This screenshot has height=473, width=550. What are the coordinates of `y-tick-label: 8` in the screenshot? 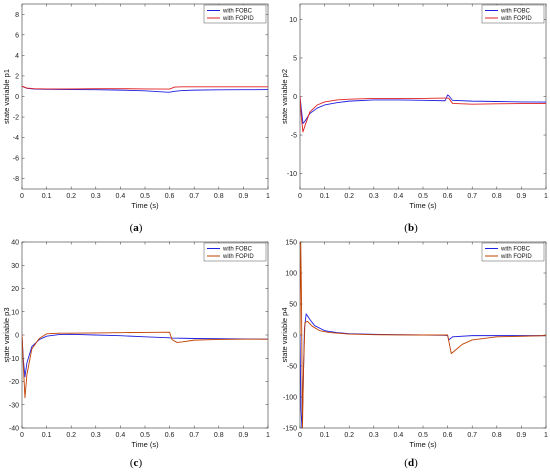 It's located at (17, 15).